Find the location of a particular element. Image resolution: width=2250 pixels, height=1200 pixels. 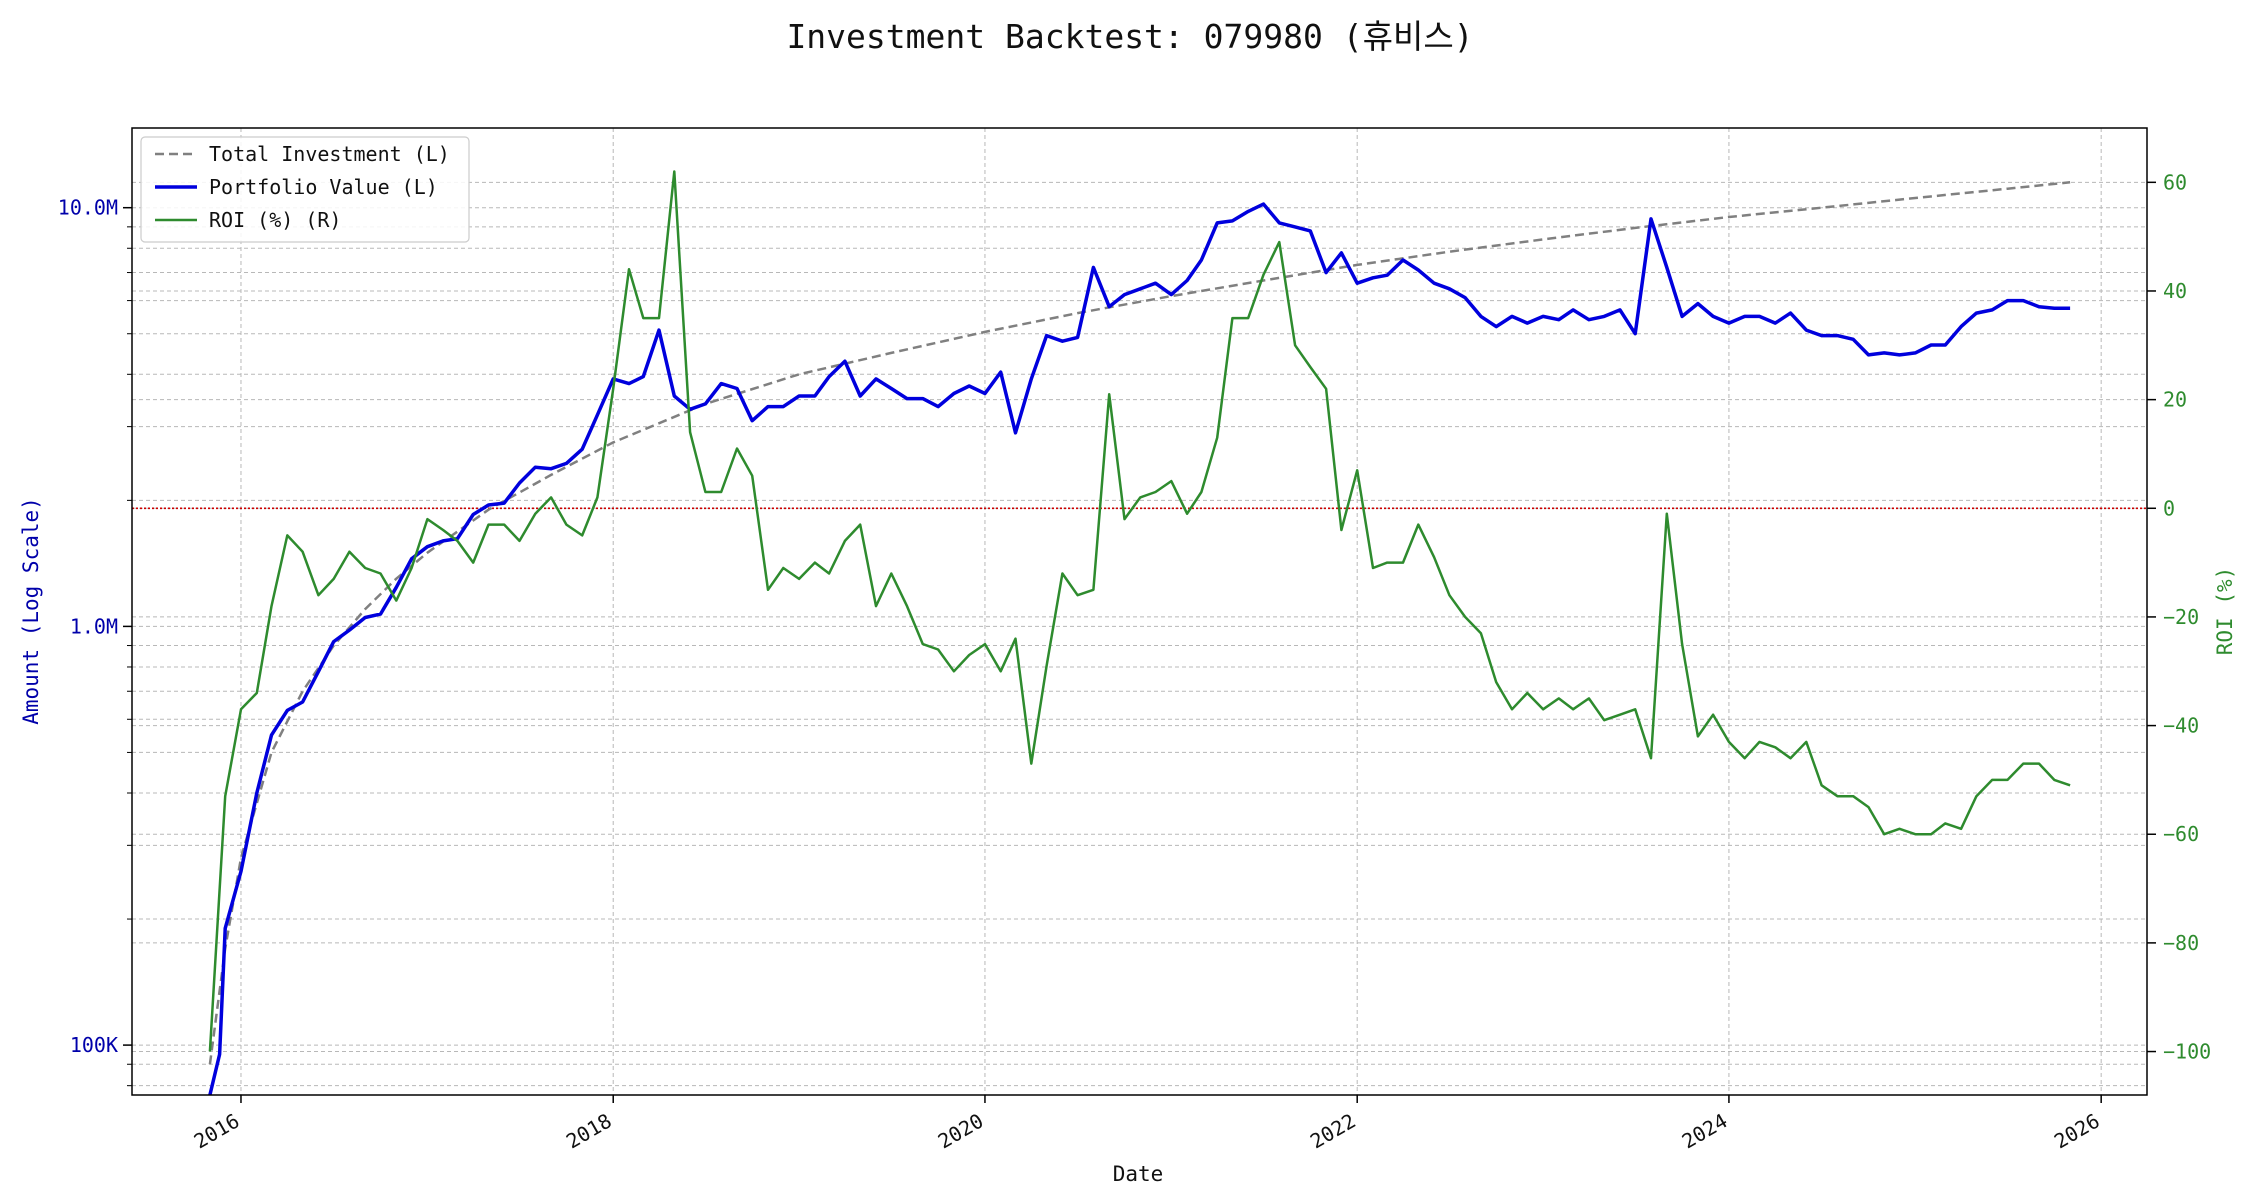

chart-title: Investment Backtest: 079980 (휴비스) is located at coordinates (1129, 36).